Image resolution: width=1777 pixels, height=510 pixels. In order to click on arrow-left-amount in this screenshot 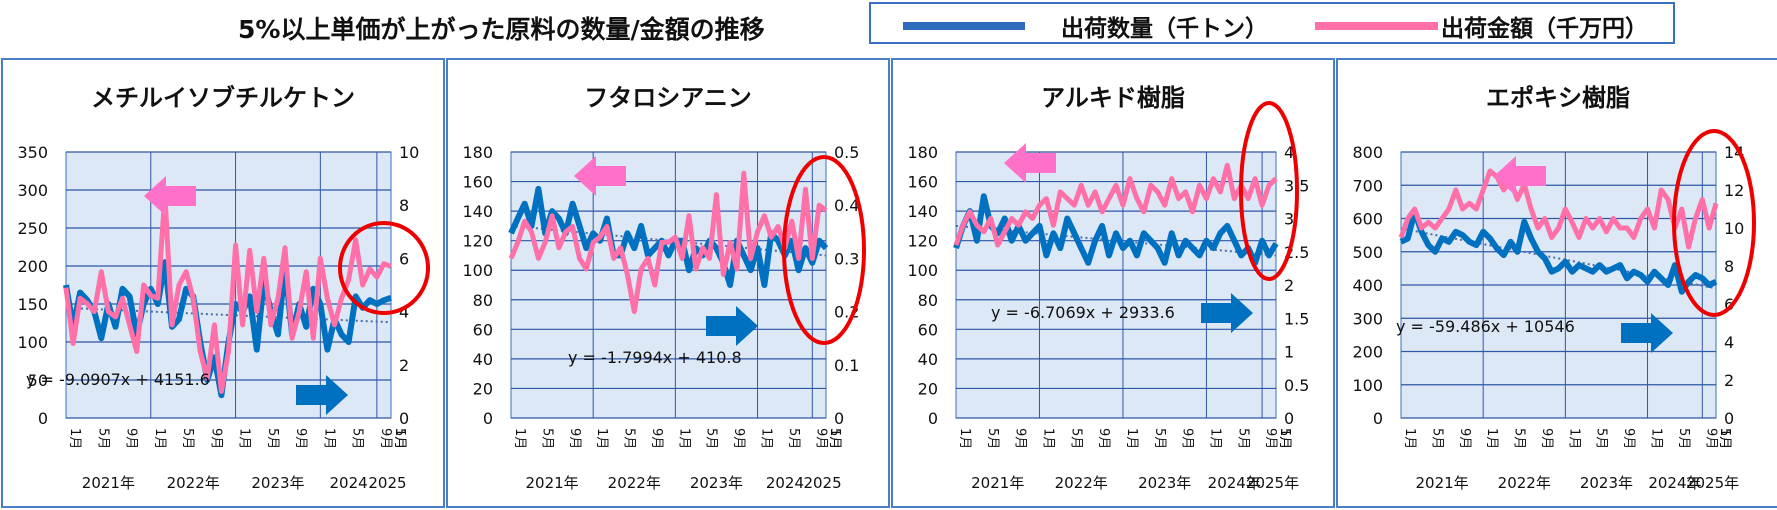, I will do `click(1520, 176)`.